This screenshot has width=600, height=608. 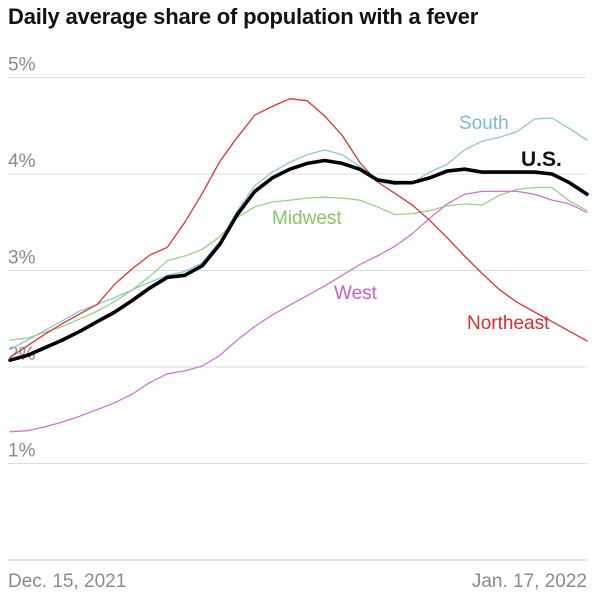 I want to click on y-tick-label: 4%, so click(x=22, y=161).